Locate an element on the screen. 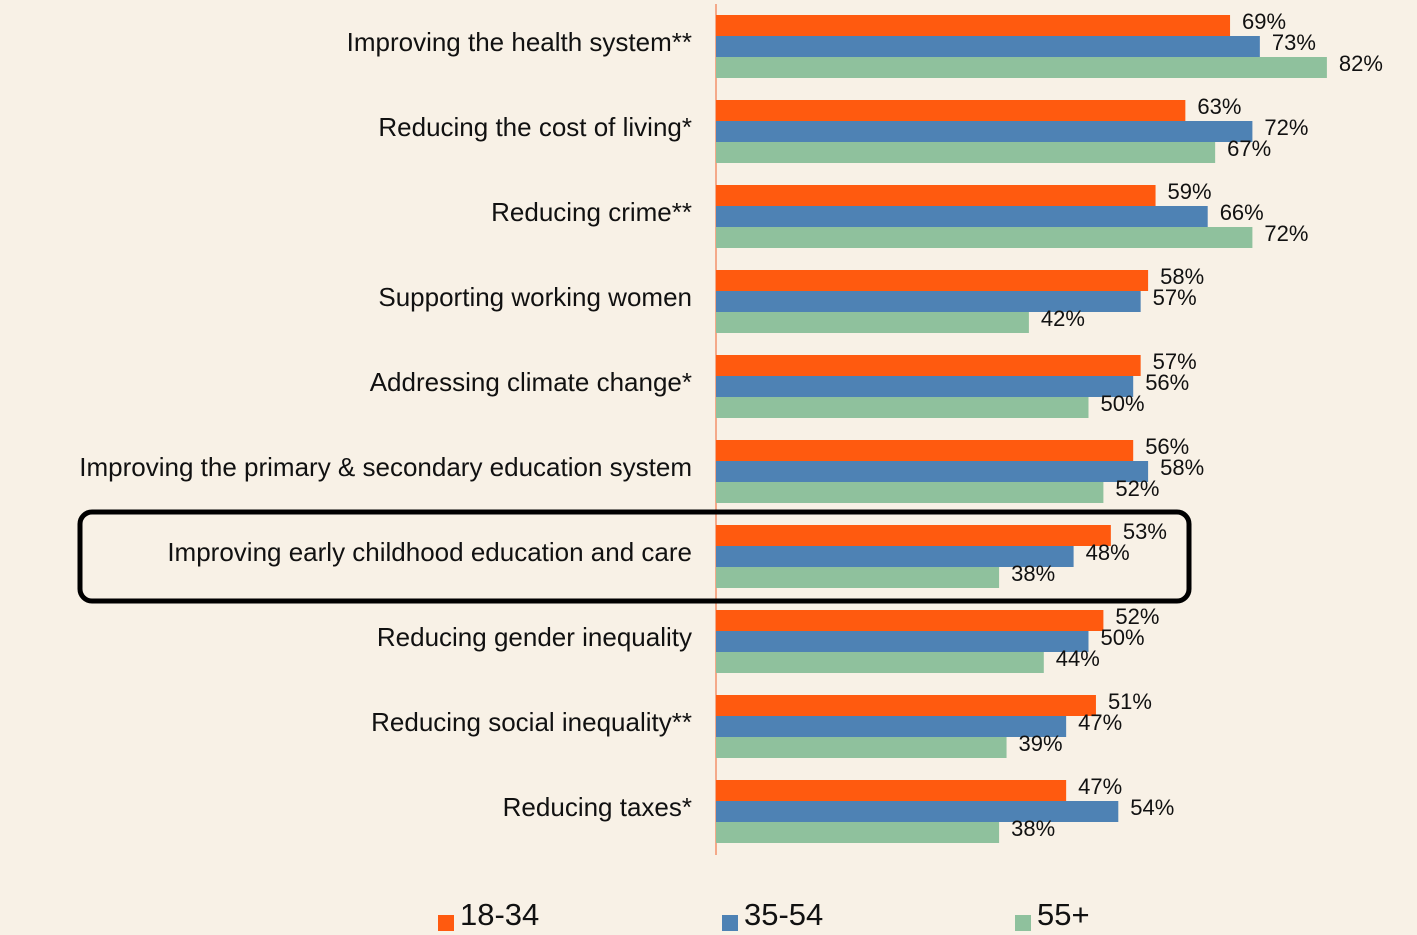  category-label: Reducing the cost of living* is located at coordinates (535, 127).